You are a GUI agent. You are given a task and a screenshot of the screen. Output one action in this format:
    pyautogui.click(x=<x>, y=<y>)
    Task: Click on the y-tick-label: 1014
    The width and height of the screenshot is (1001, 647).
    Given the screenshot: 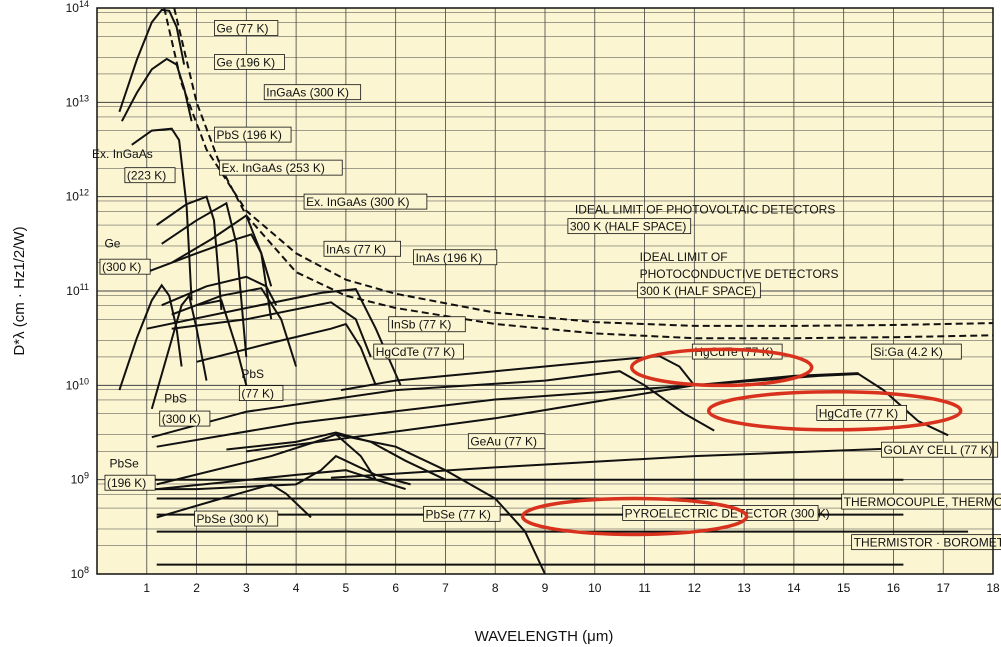 What is the action you would take?
    pyautogui.click(x=77, y=7)
    